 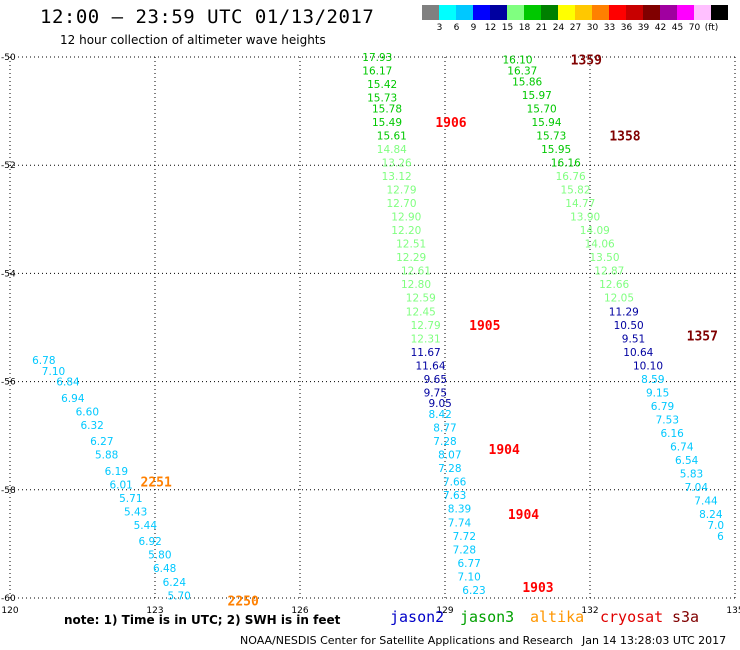 I want to click on swh-data-point: 7.66, so click(x=455, y=483).